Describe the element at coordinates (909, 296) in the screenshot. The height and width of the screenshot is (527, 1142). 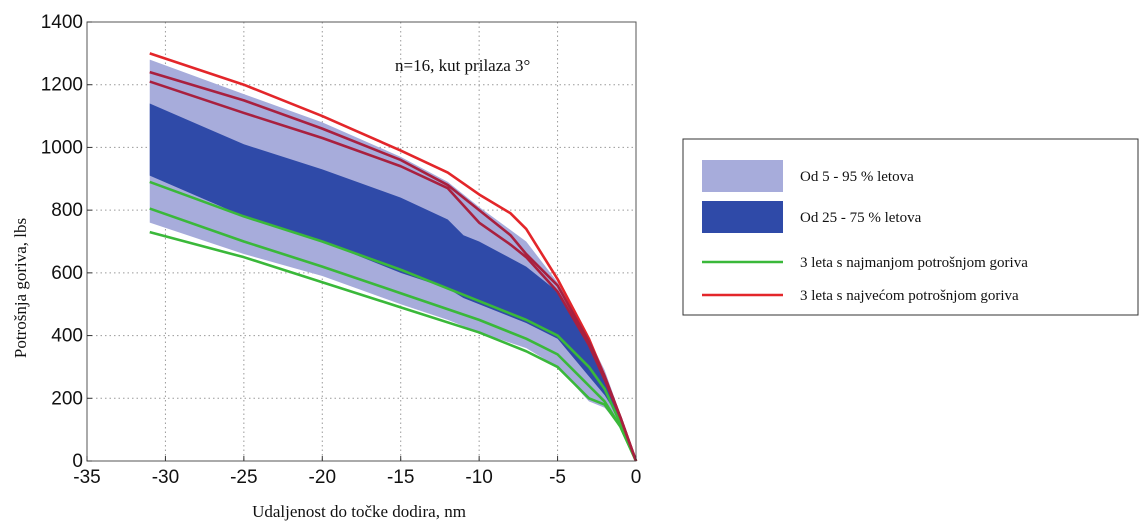
I see `legend-label: 3 leta s najvećom potrošnjom goriva` at that location.